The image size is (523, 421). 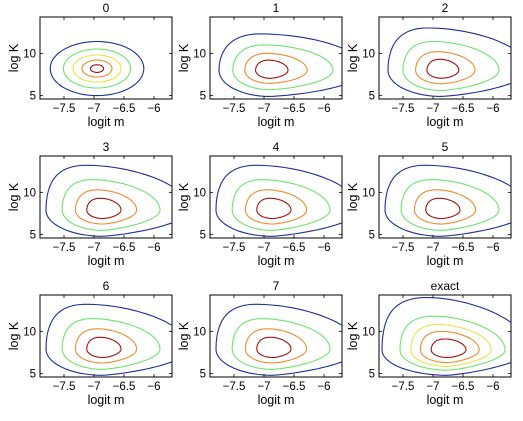 I want to click on panel-title: 5, so click(x=445, y=147).